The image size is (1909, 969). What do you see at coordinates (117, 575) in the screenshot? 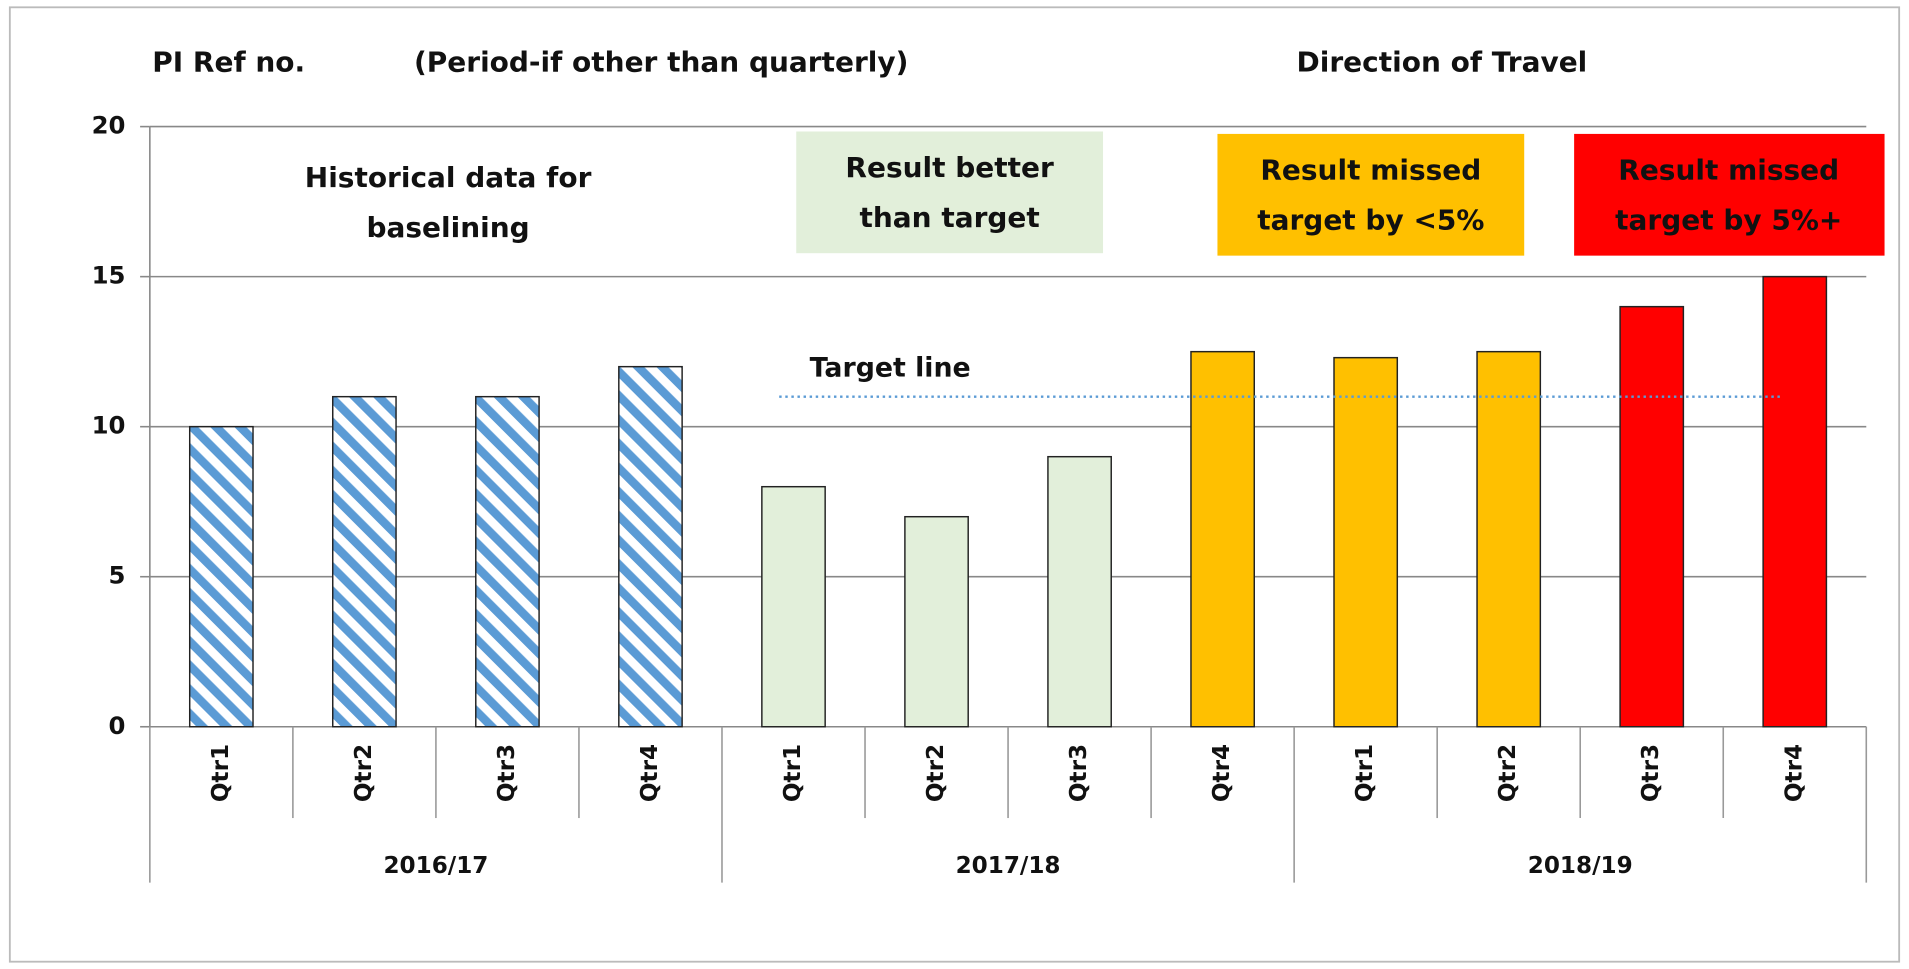
I see `y-tick-label: 5` at bounding box center [117, 575].